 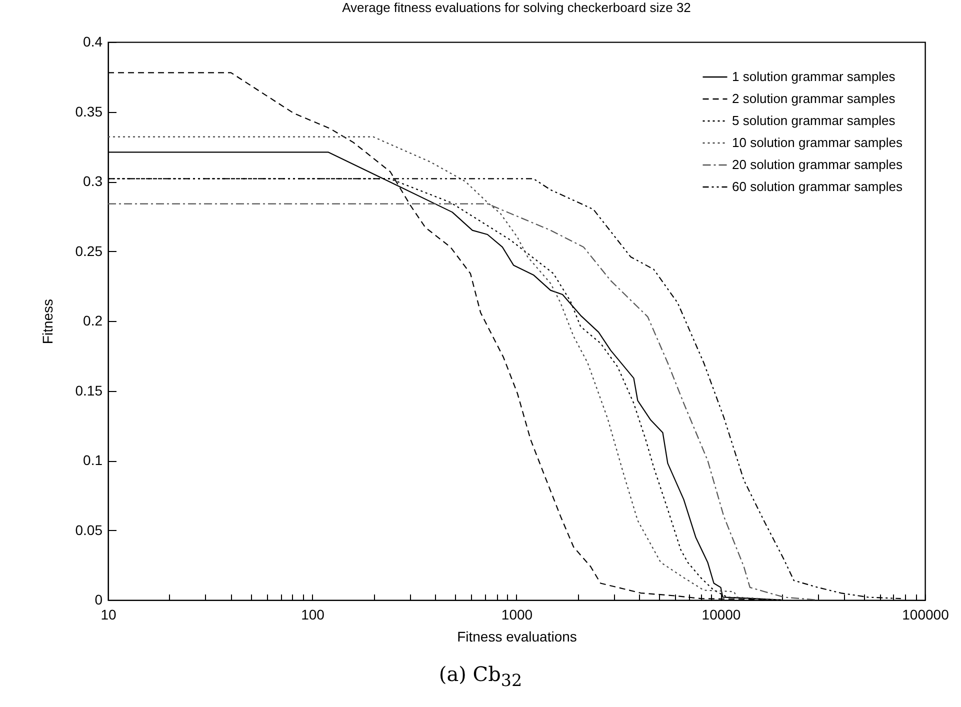 What do you see at coordinates (89, 390) in the screenshot?
I see `y-tick-label: 0.15` at bounding box center [89, 390].